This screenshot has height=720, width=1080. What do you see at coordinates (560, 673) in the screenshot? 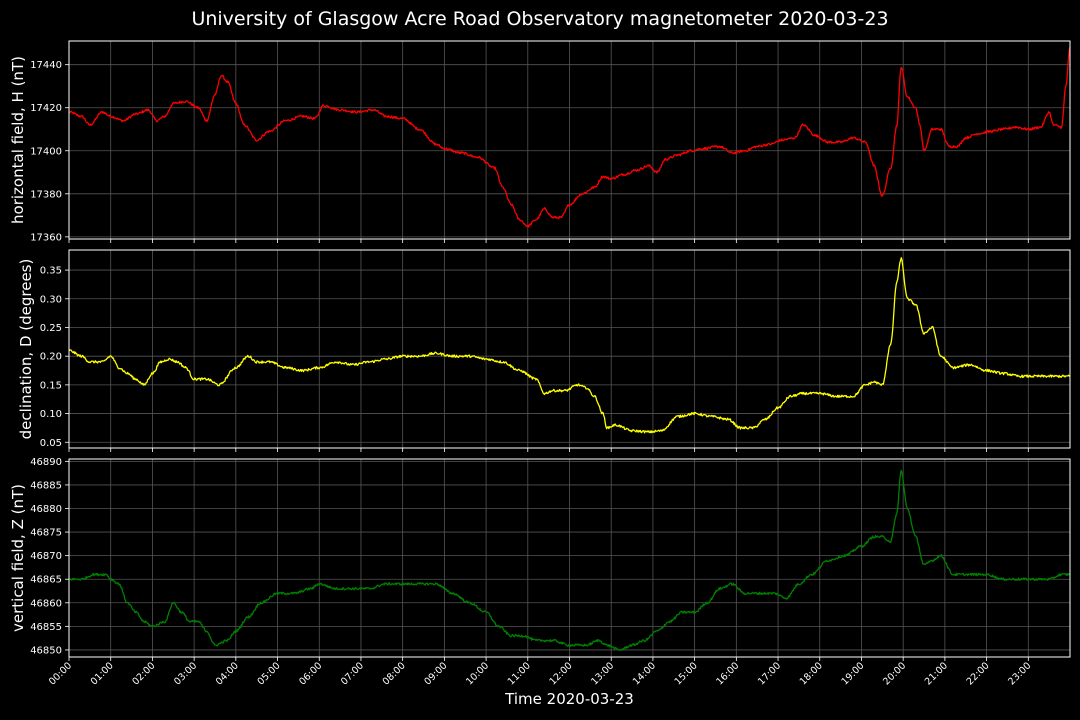
I see `x-tick-label: 12:00` at bounding box center [560, 673].